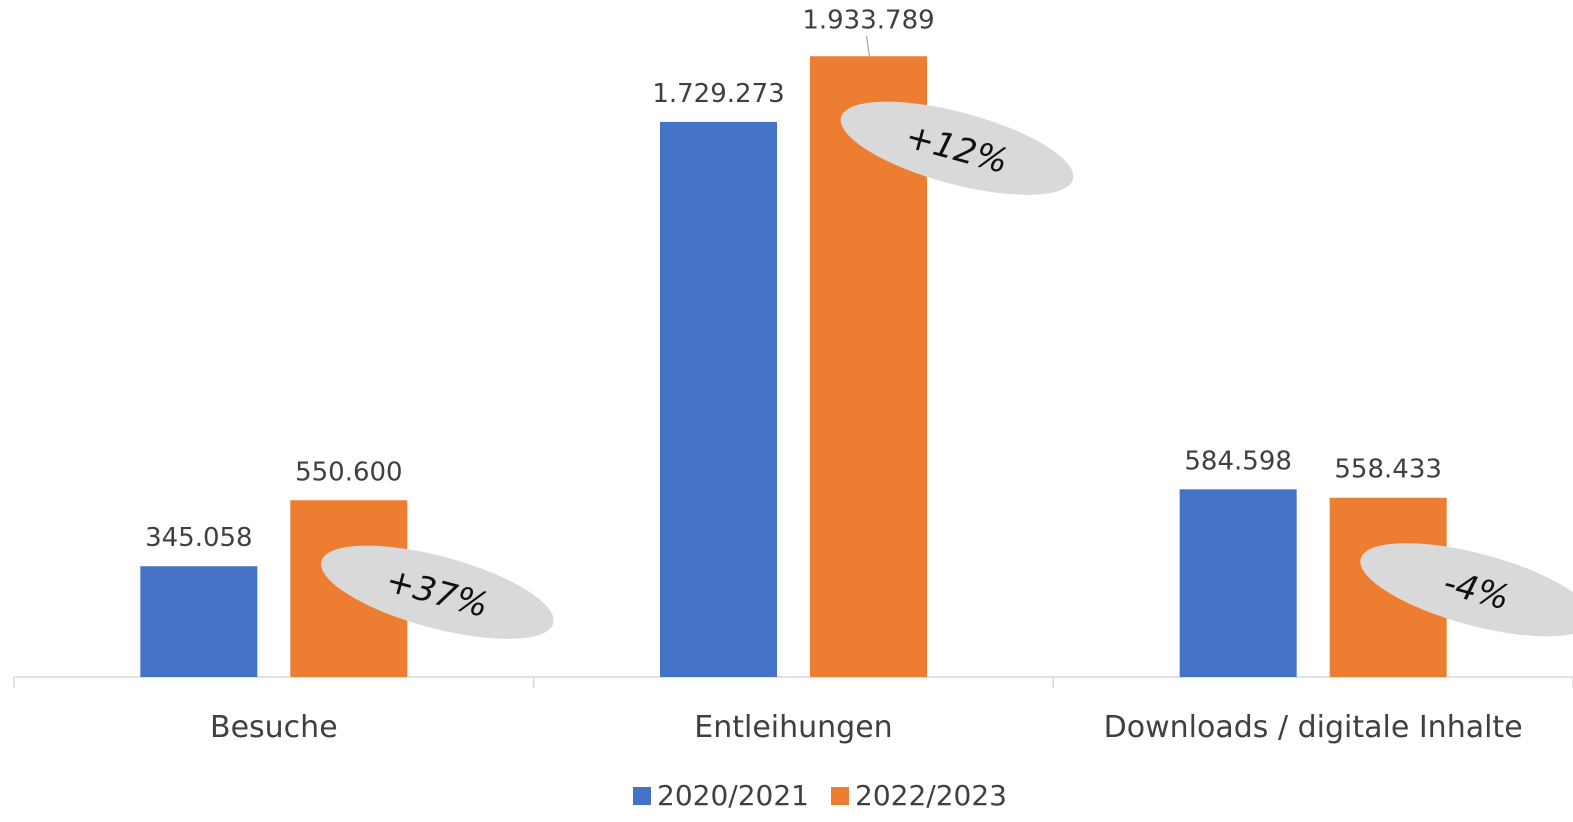 Image resolution: width=1573 pixels, height=822 pixels. What do you see at coordinates (793, 727) in the screenshot?
I see `category-label: Entleihungen` at bounding box center [793, 727].